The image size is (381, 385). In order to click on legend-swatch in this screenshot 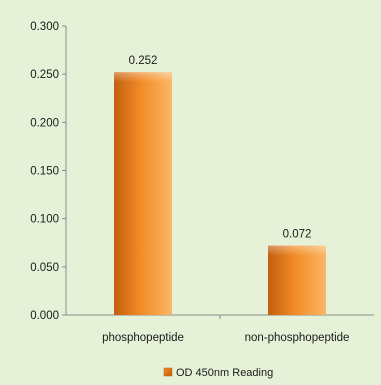, I will do `click(168, 372)`.